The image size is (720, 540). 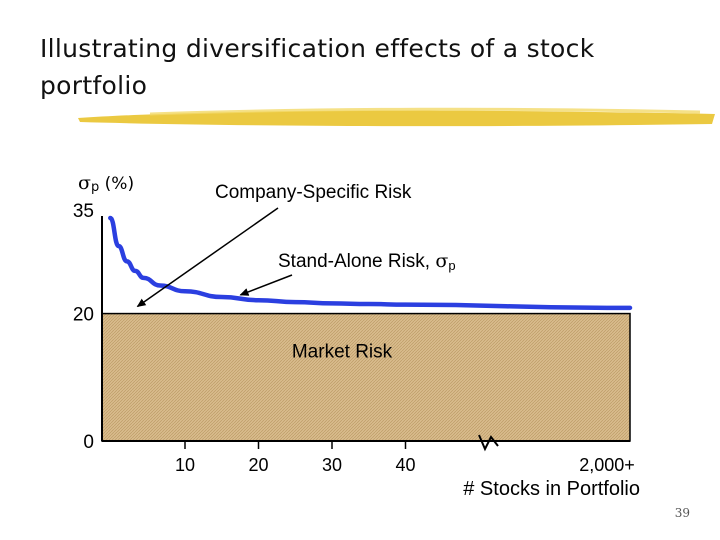 What do you see at coordinates (332, 465) in the screenshot?
I see `x-tick-label: 30` at bounding box center [332, 465].